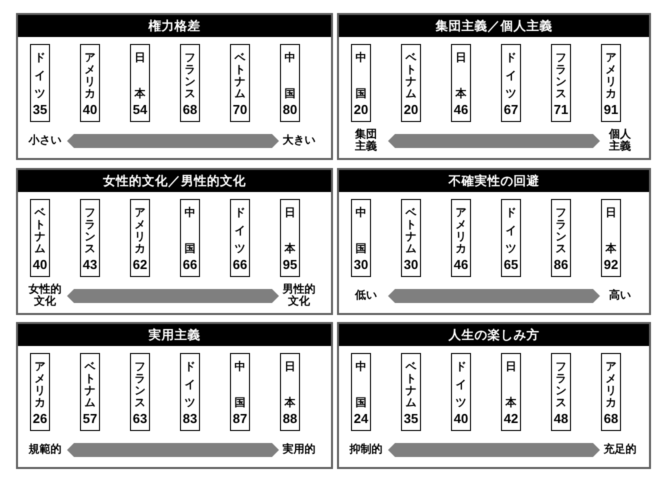  What do you see at coordinates (361, 83) in the screenshot?
I see `card: 中国 20` at bounding box center [361, 83].